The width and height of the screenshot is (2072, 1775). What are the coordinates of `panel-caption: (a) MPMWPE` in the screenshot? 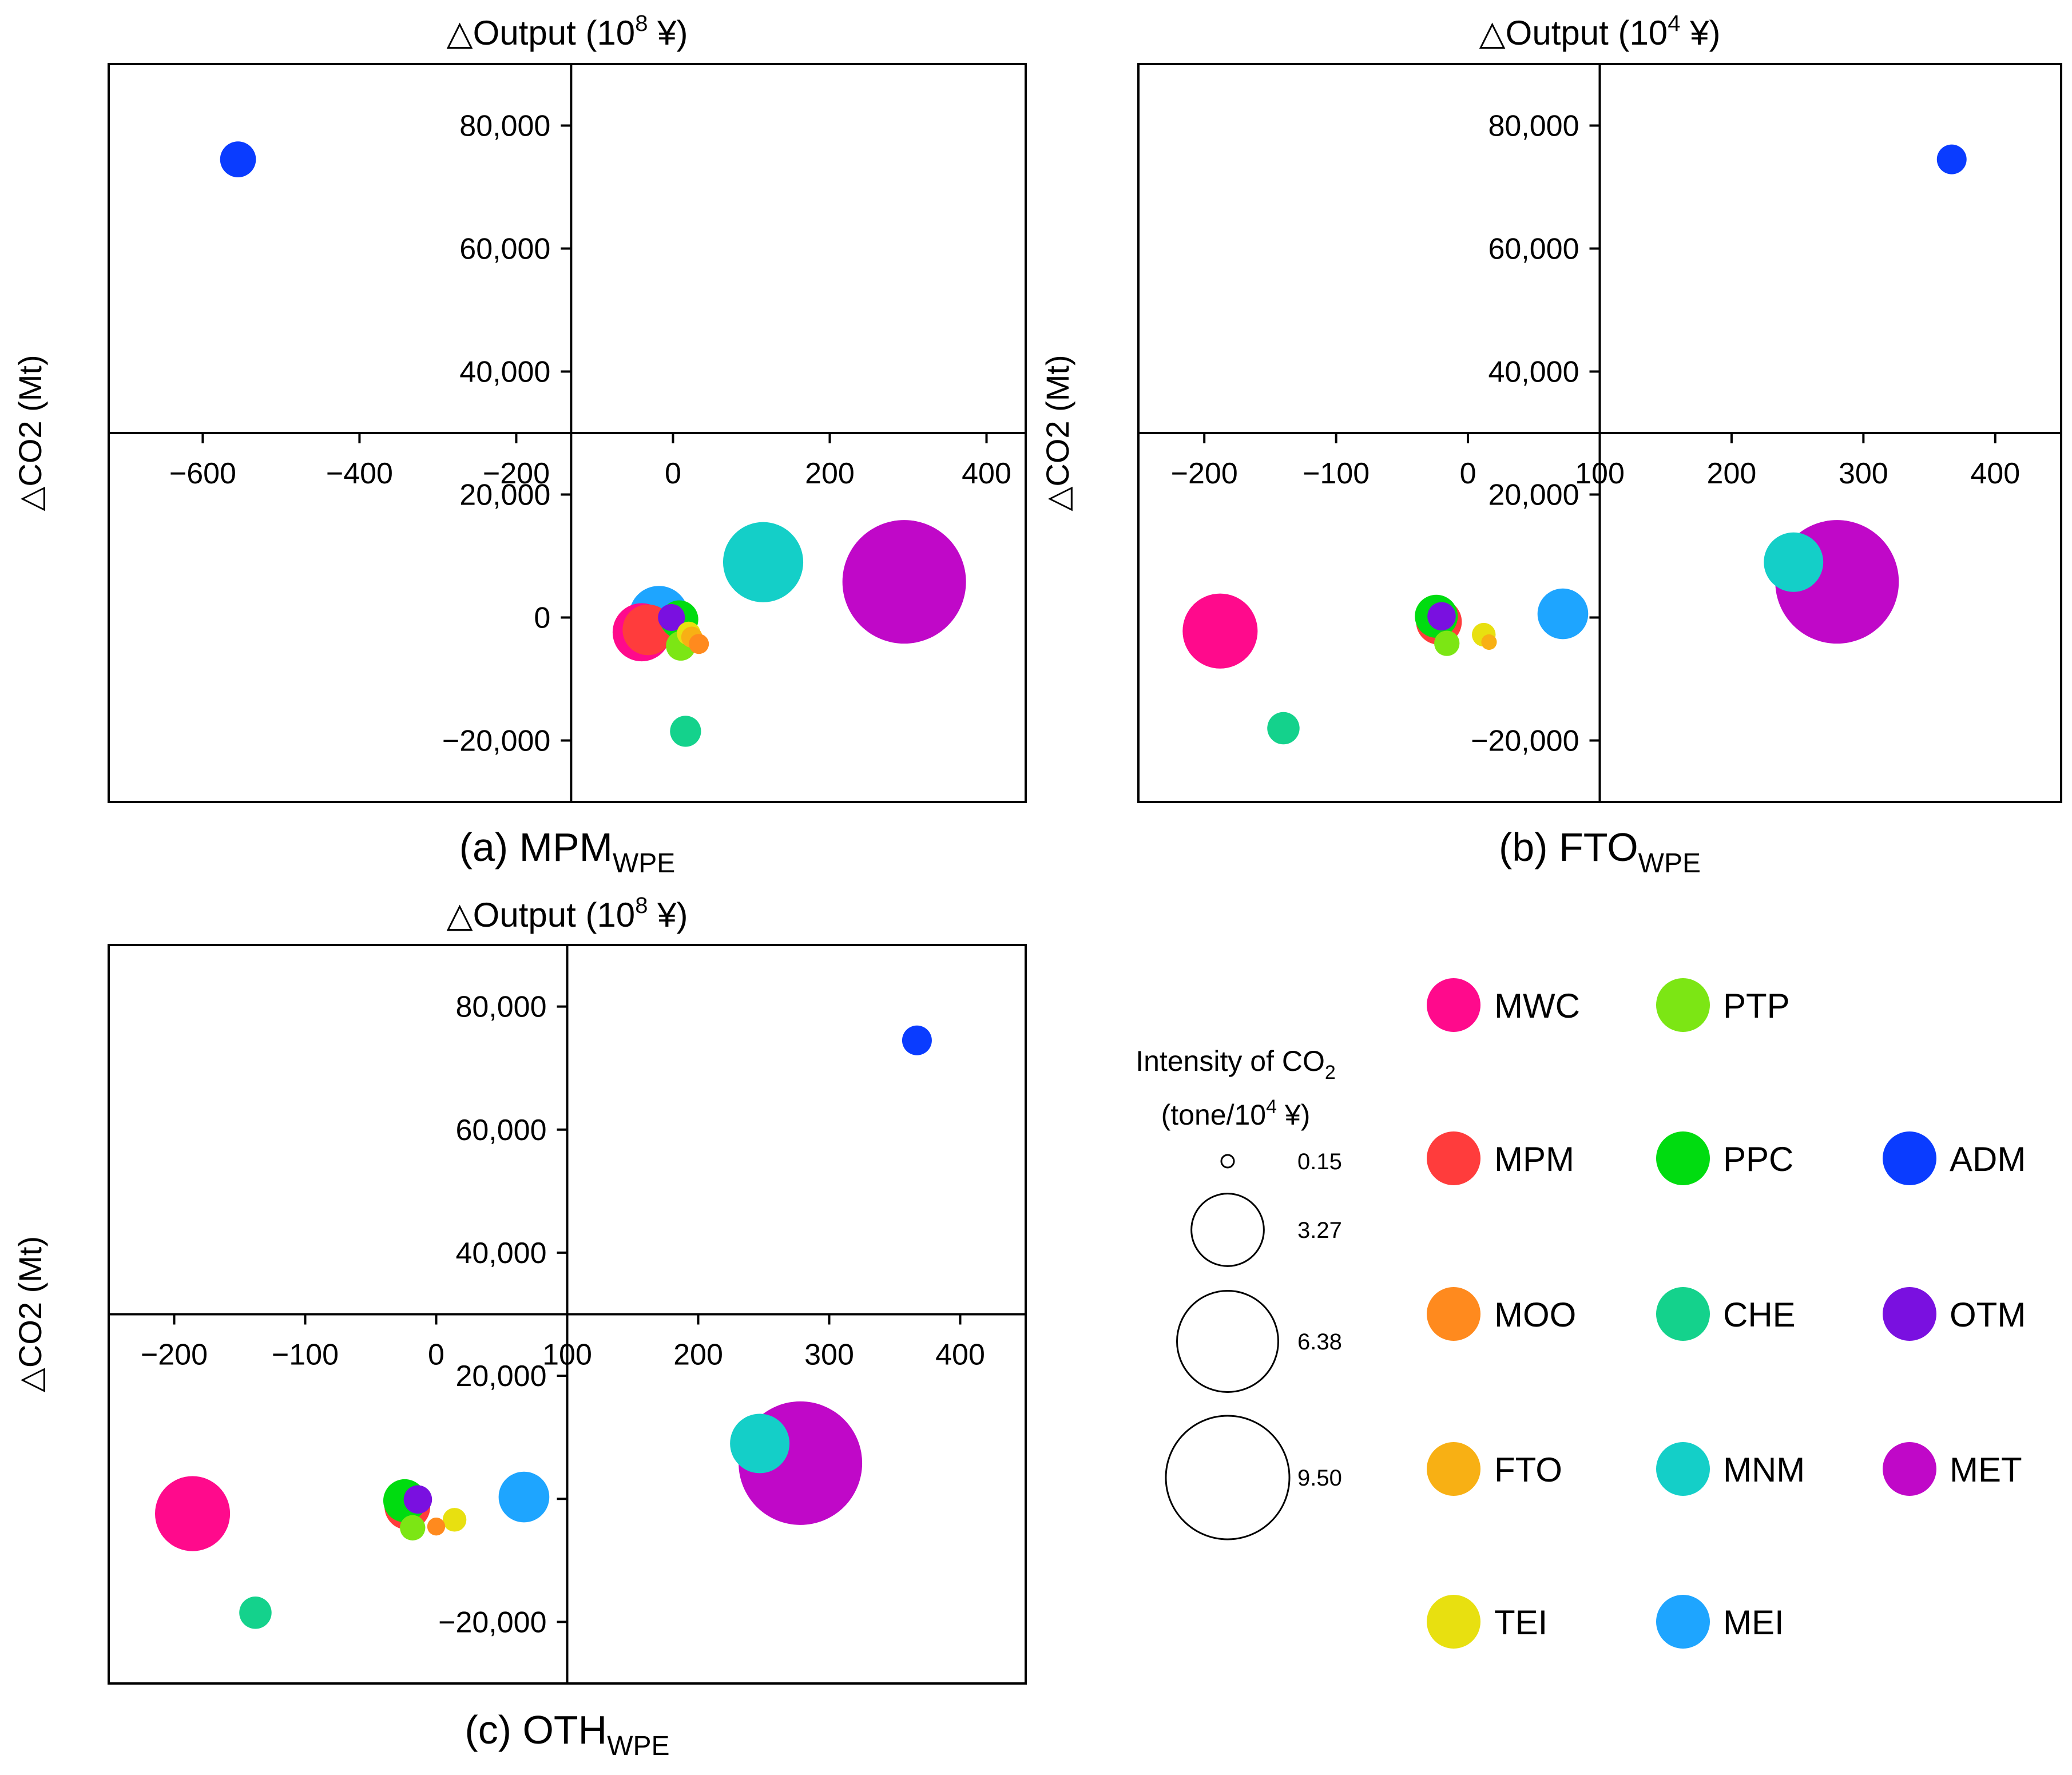 It's located at (567, 852).